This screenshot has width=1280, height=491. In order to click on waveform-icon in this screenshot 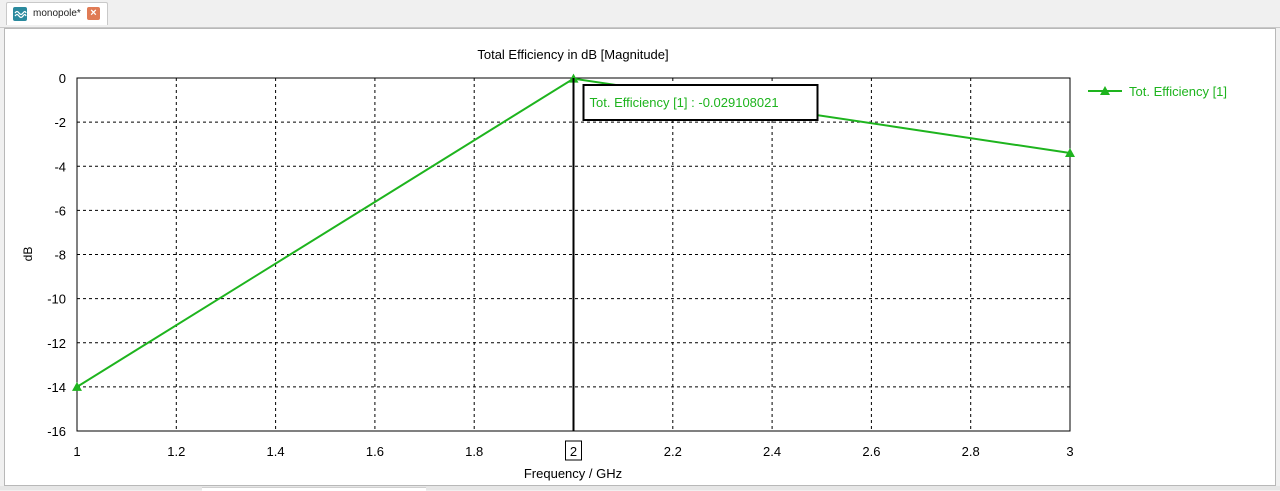, I will do `click(20, 14)`.